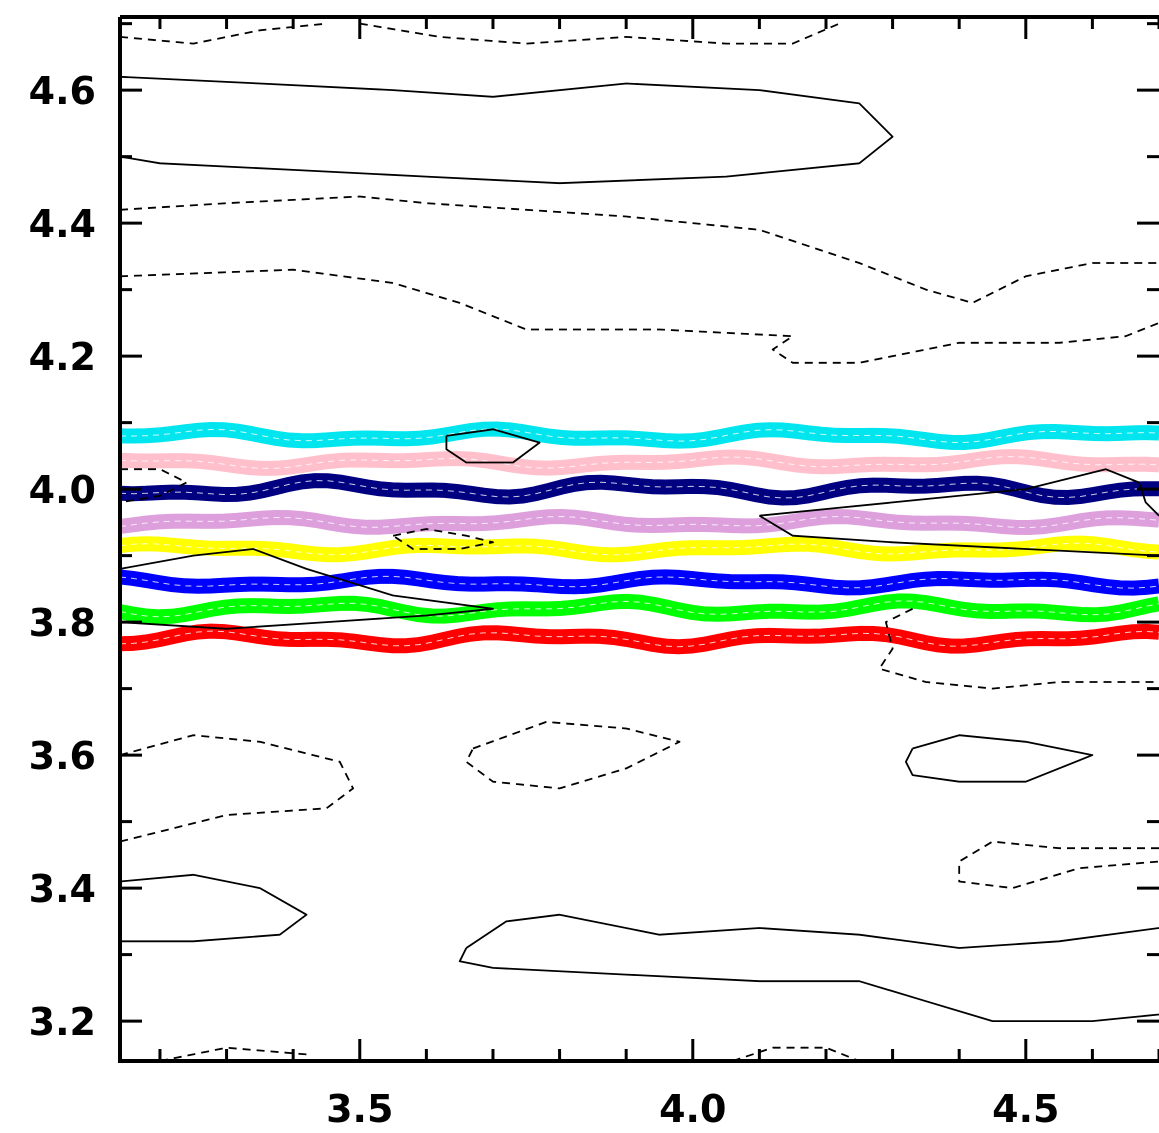 The width and height of the screenshot is (1159, 1133). I want to click on y-tick-label: 4.6, so click(62, 91).